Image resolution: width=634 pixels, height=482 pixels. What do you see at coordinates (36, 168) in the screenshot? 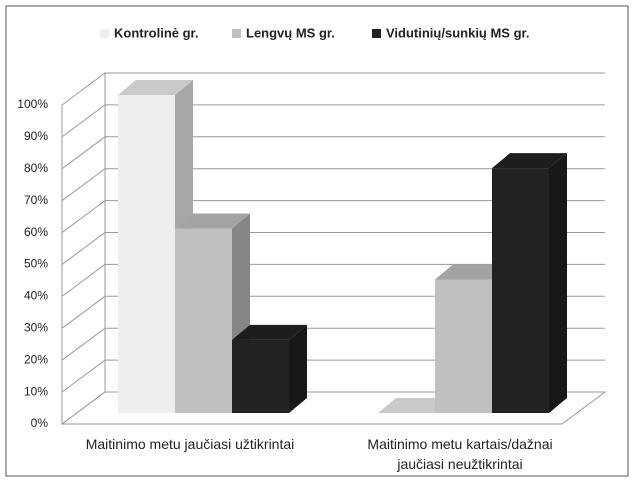
I see `y-tick-label: 80%` at bounding box center [36, 168].